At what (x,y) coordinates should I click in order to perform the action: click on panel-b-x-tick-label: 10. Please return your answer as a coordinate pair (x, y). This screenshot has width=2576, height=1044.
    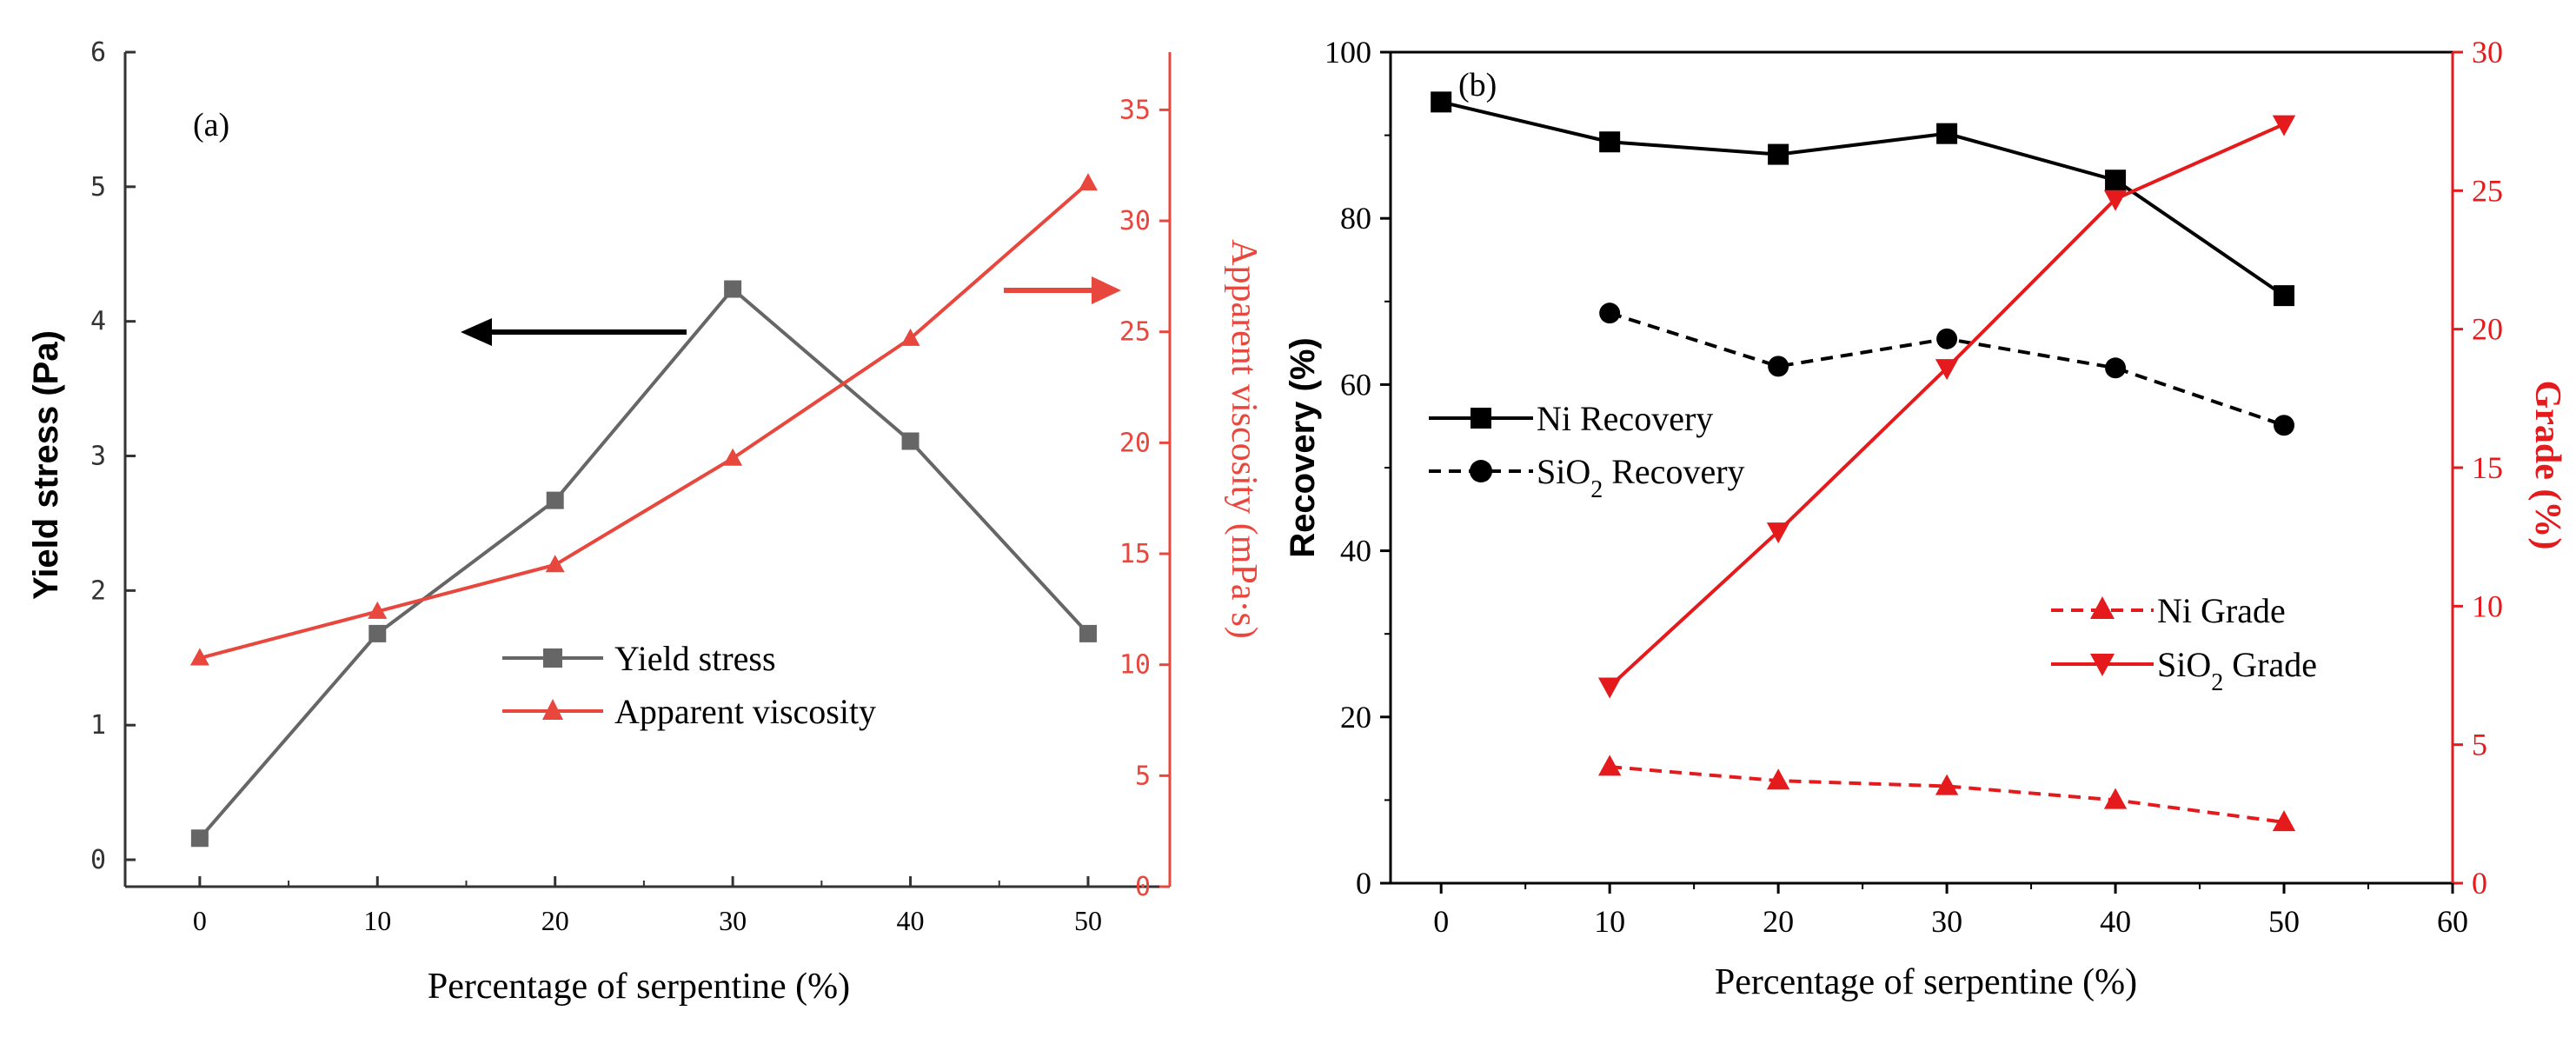
    Looking at the image, I should click on (1609, 922).